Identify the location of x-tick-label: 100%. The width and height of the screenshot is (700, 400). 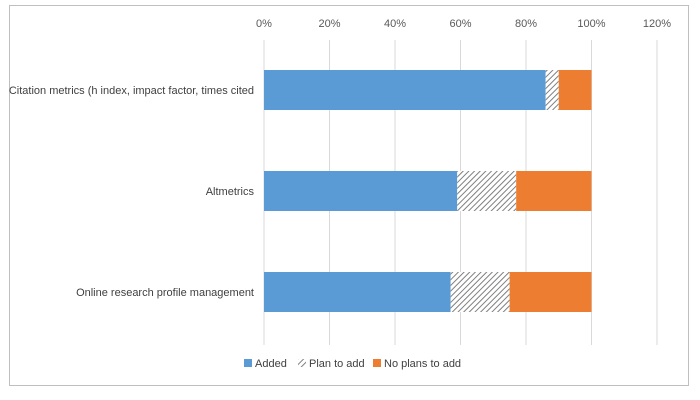
(591, 24).